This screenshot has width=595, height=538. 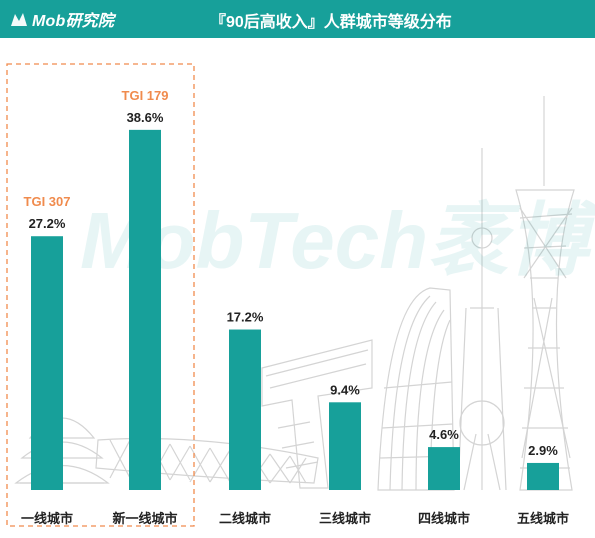 What do you see at coordinates (73, 21) in the screenshot?
I see `logo-text: Mob研究院` at bounding box center [73, 21].